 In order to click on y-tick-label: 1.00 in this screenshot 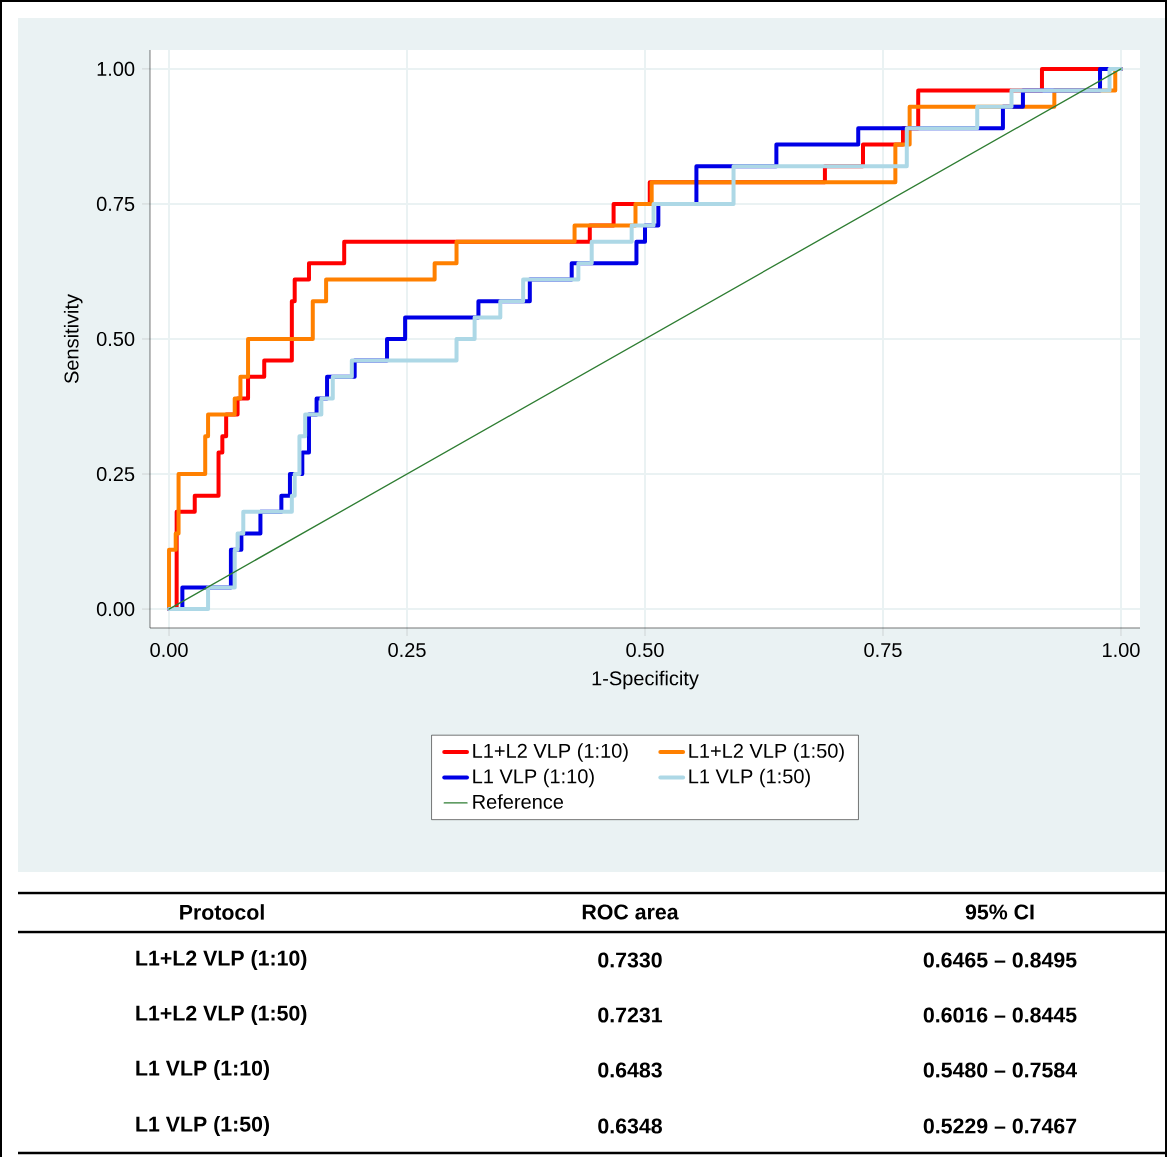, I will do `click(116, 68)`.